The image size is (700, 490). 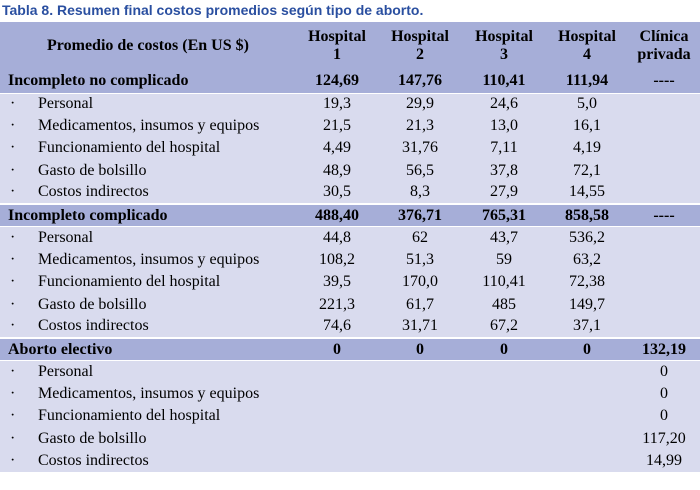 I want to click on value-cell: 8,3, so click(x=420, y=193).